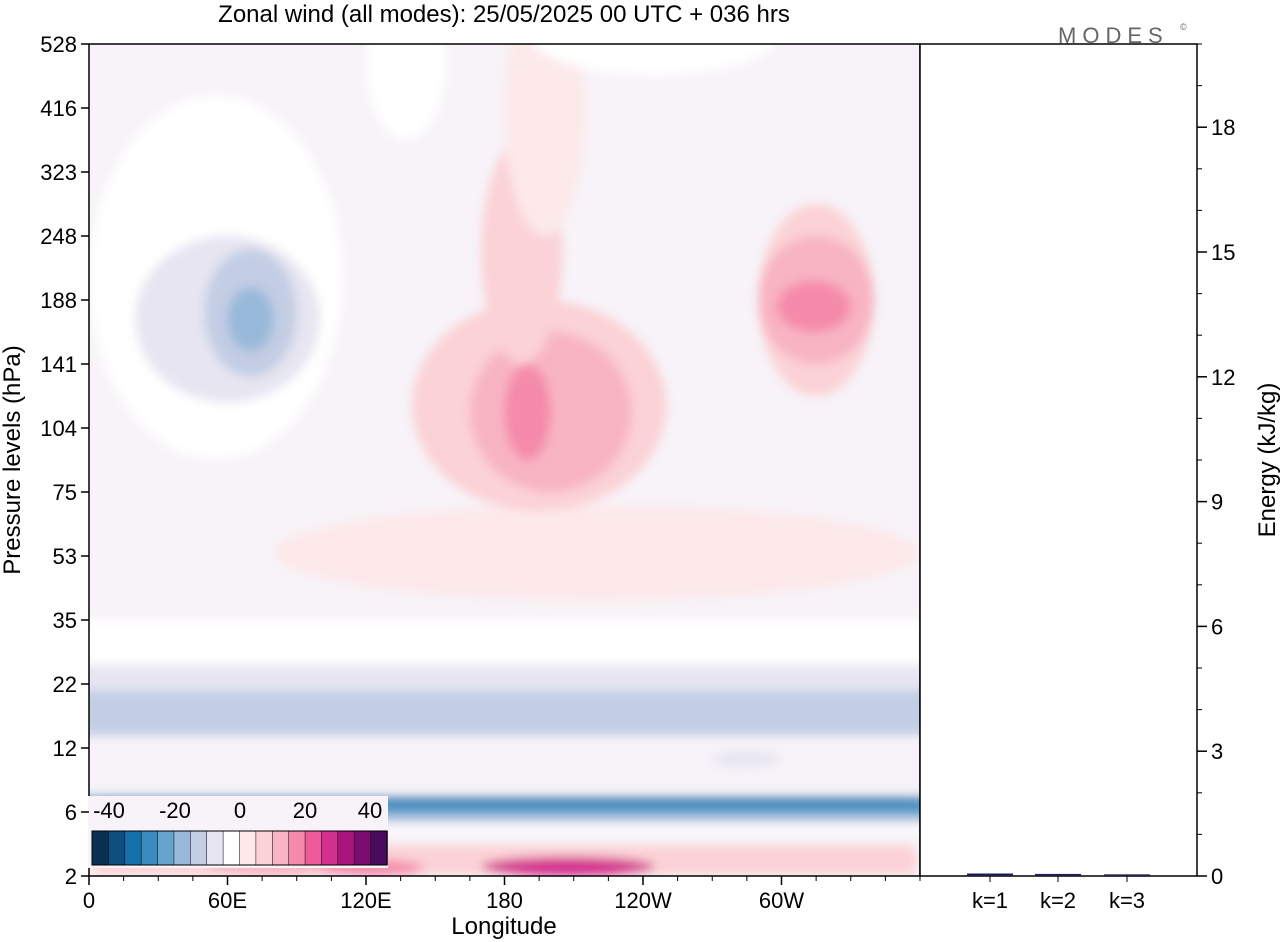  What do you see at coordinates (1217, 751) in the screenshot?
I see `energy-tick-label: 3` at bounding box center [1217, 751].